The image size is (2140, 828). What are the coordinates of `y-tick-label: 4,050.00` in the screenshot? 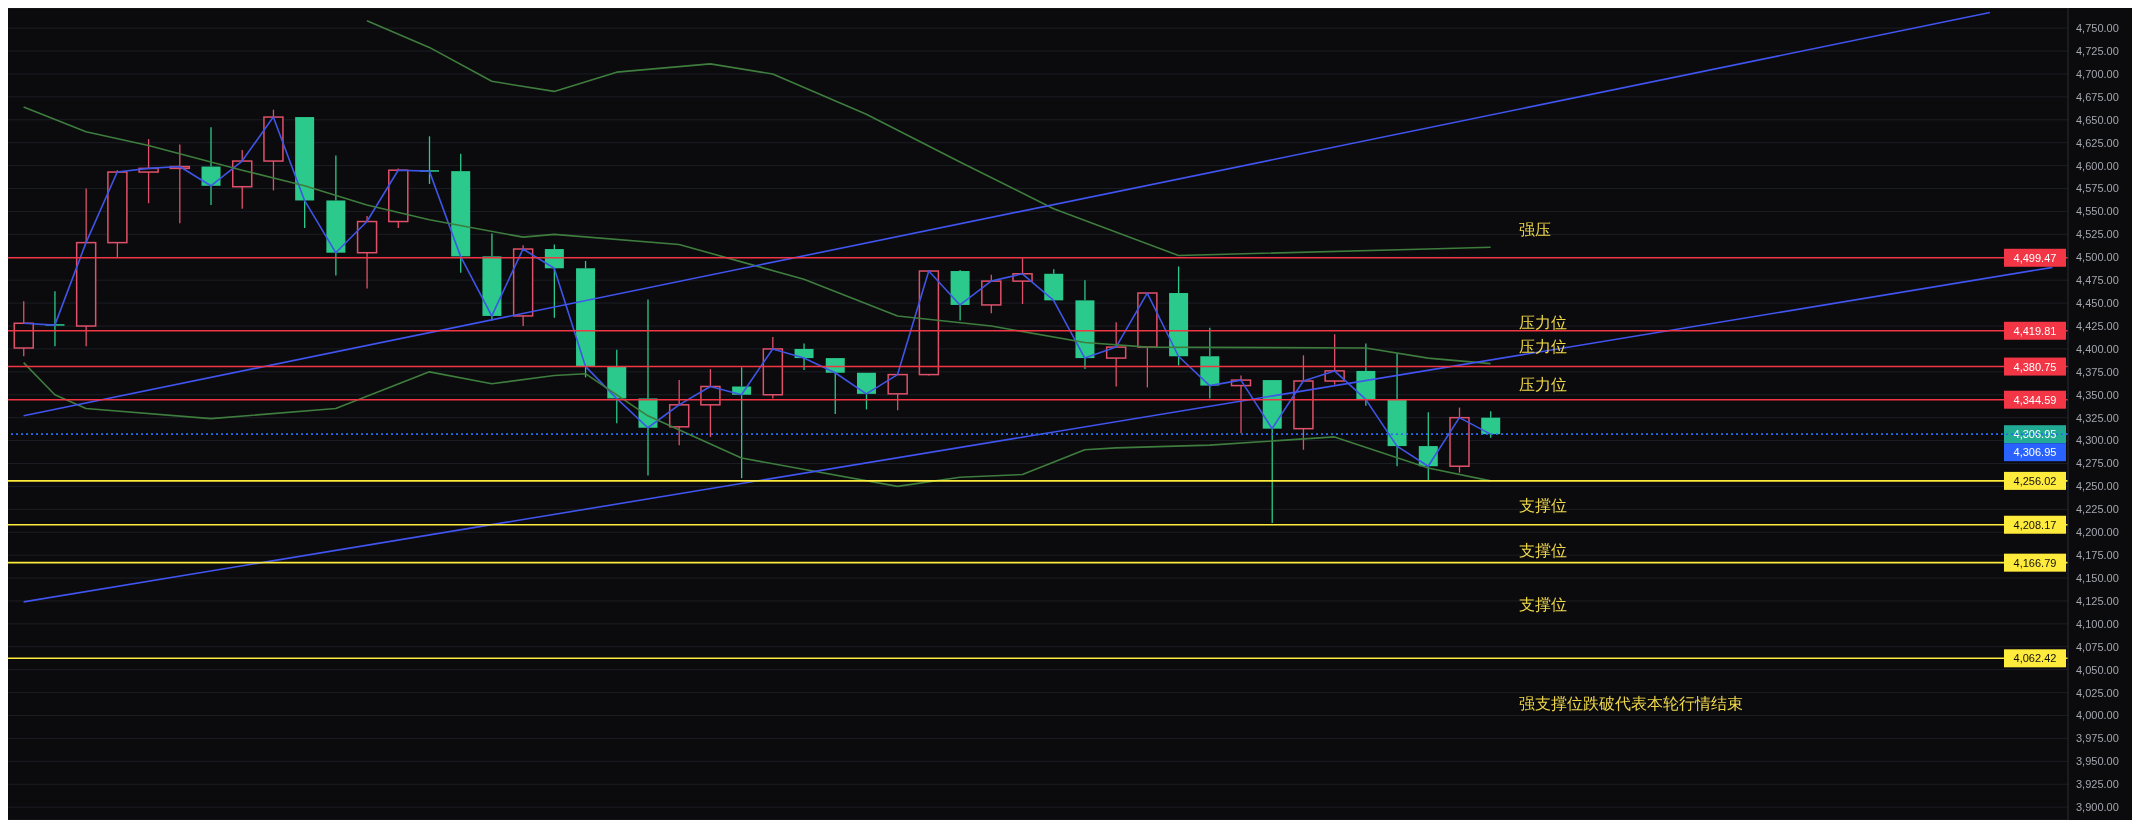 It's located at (2097, 669).